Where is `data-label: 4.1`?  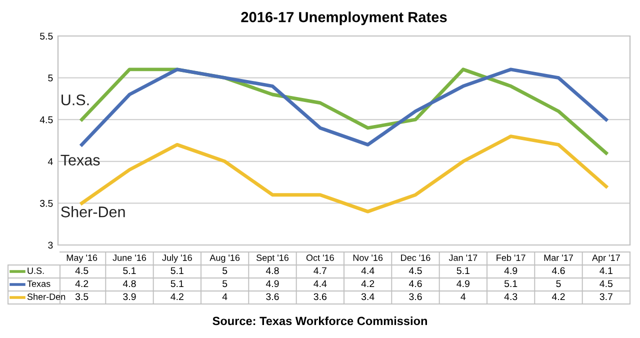 data-label: 4.1 is located at coordinates (606, 270).